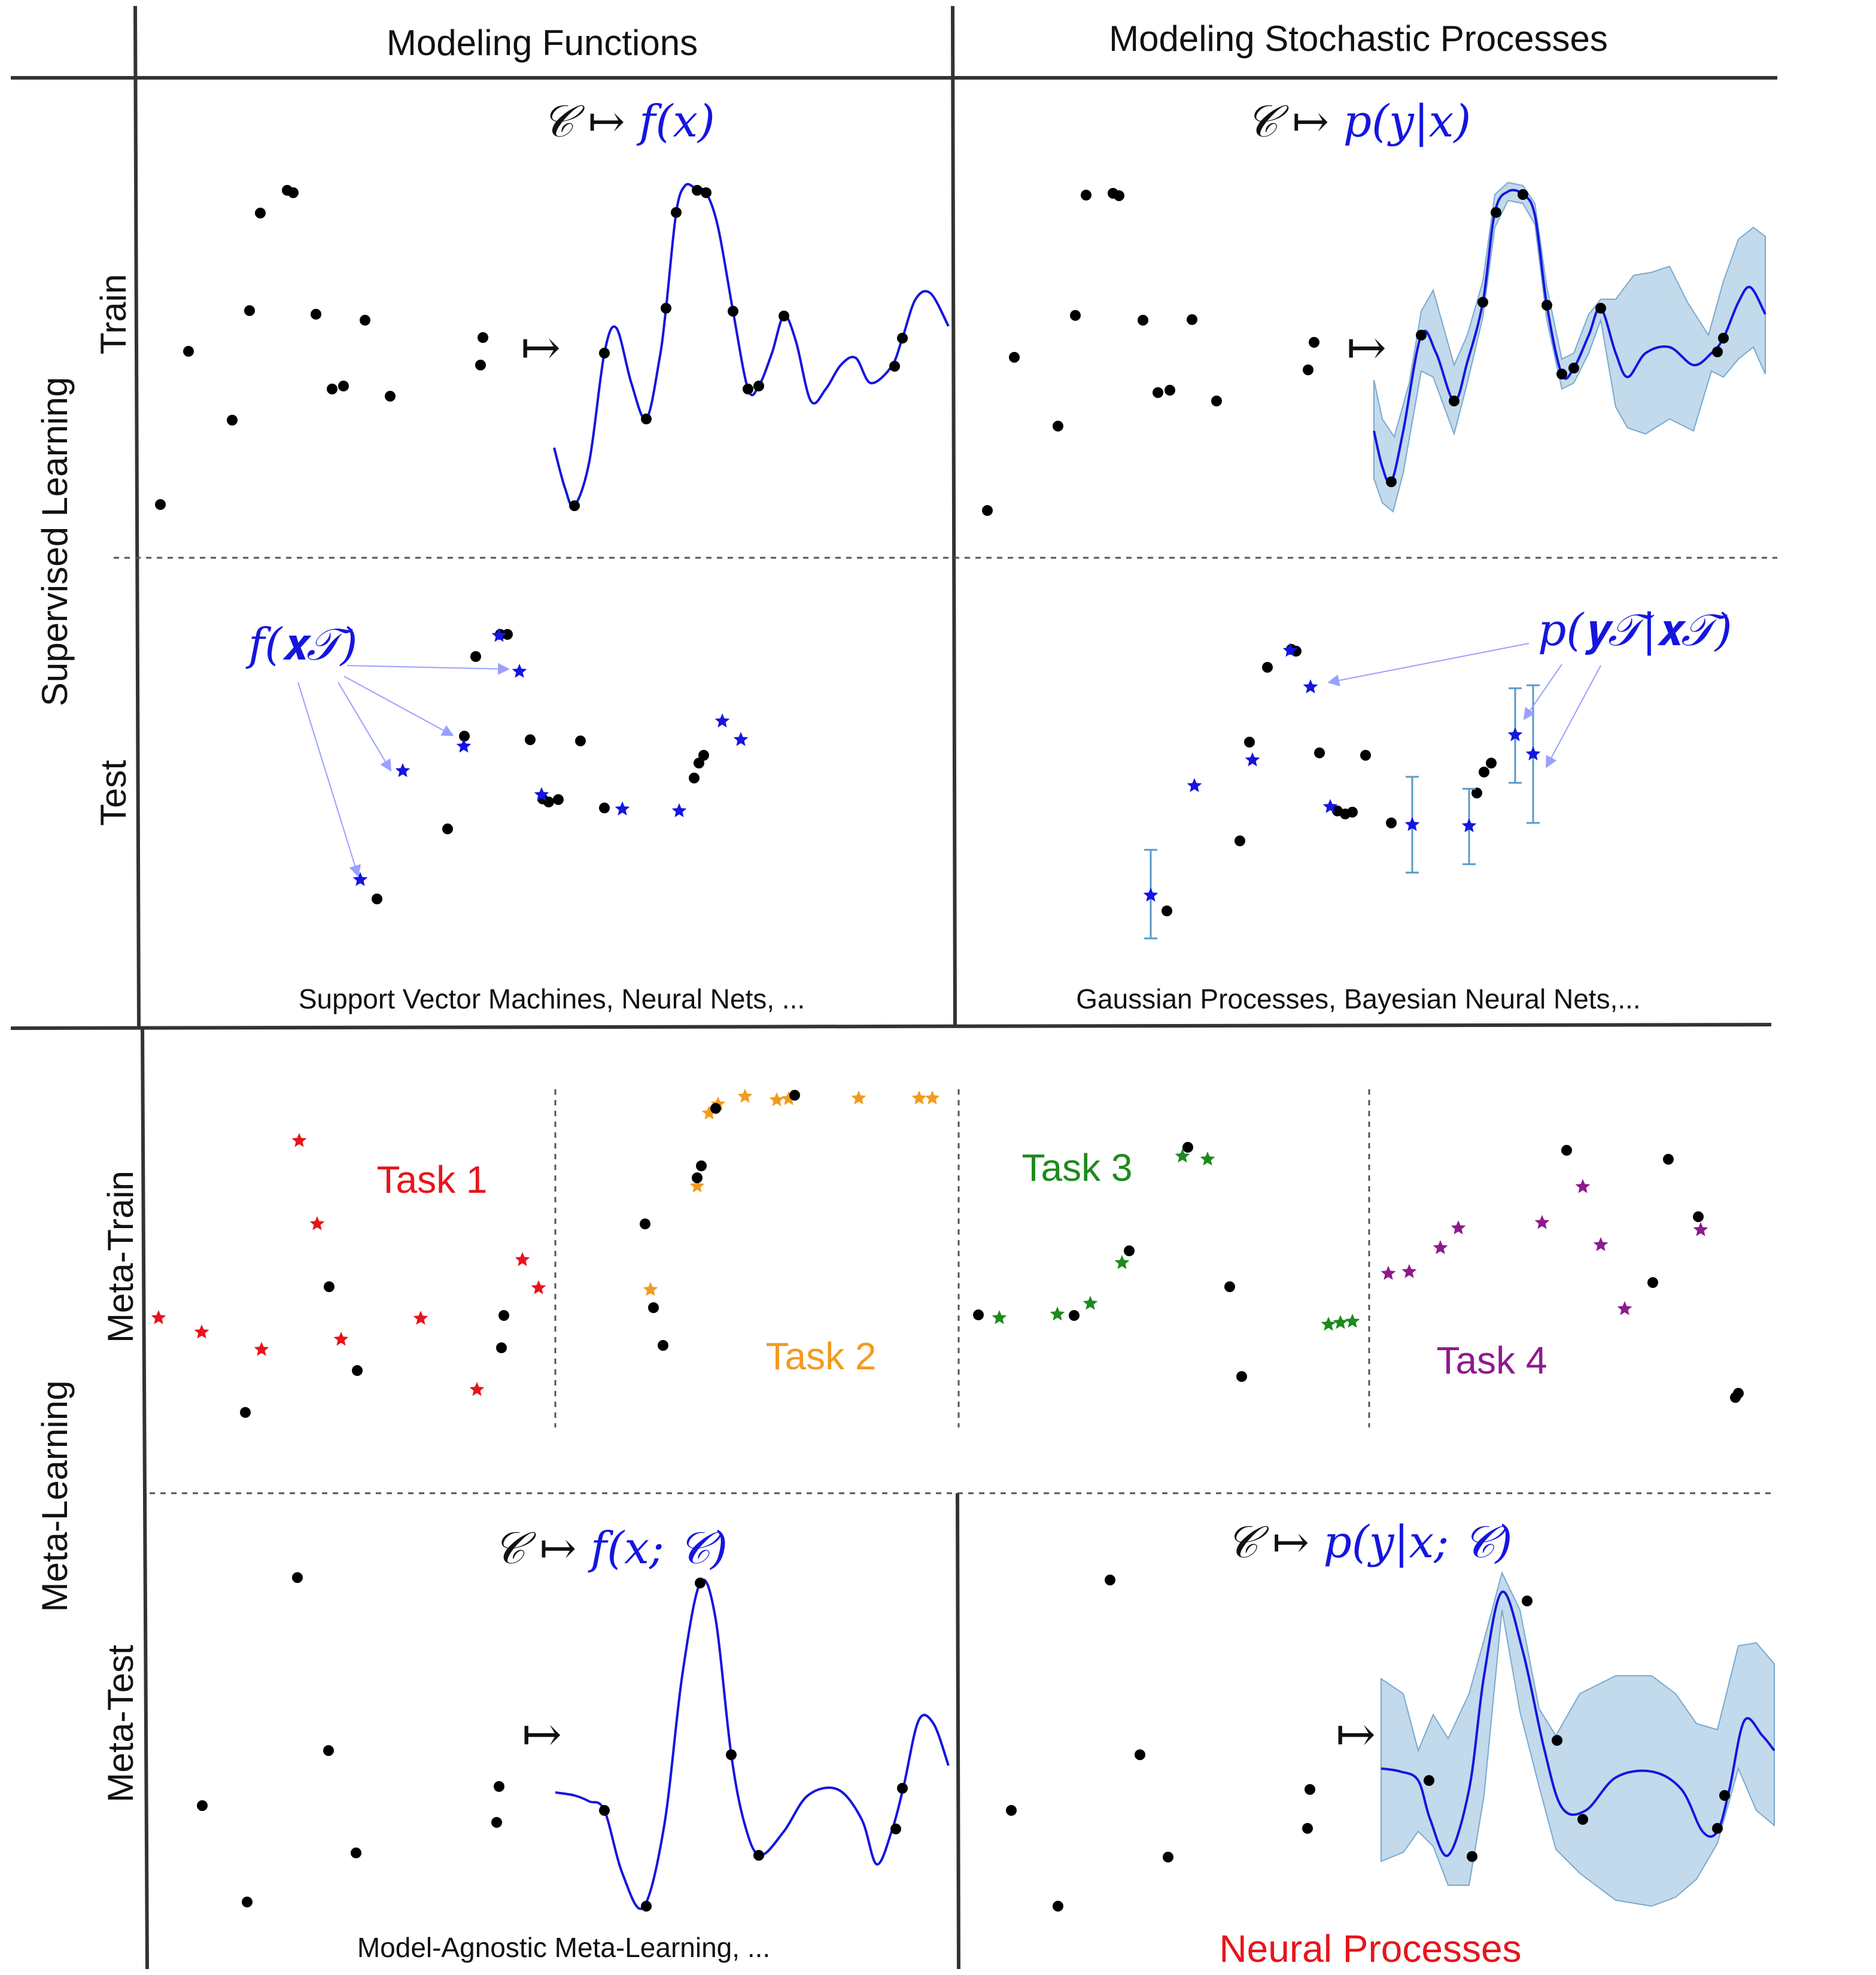 Image resolution: width=1876 pixels, height=1975 pixels. Describe the element at coordinates (1366, 347) in the screenshot. I see `mapsto-arrow-sl-proc: ↦` at that location.